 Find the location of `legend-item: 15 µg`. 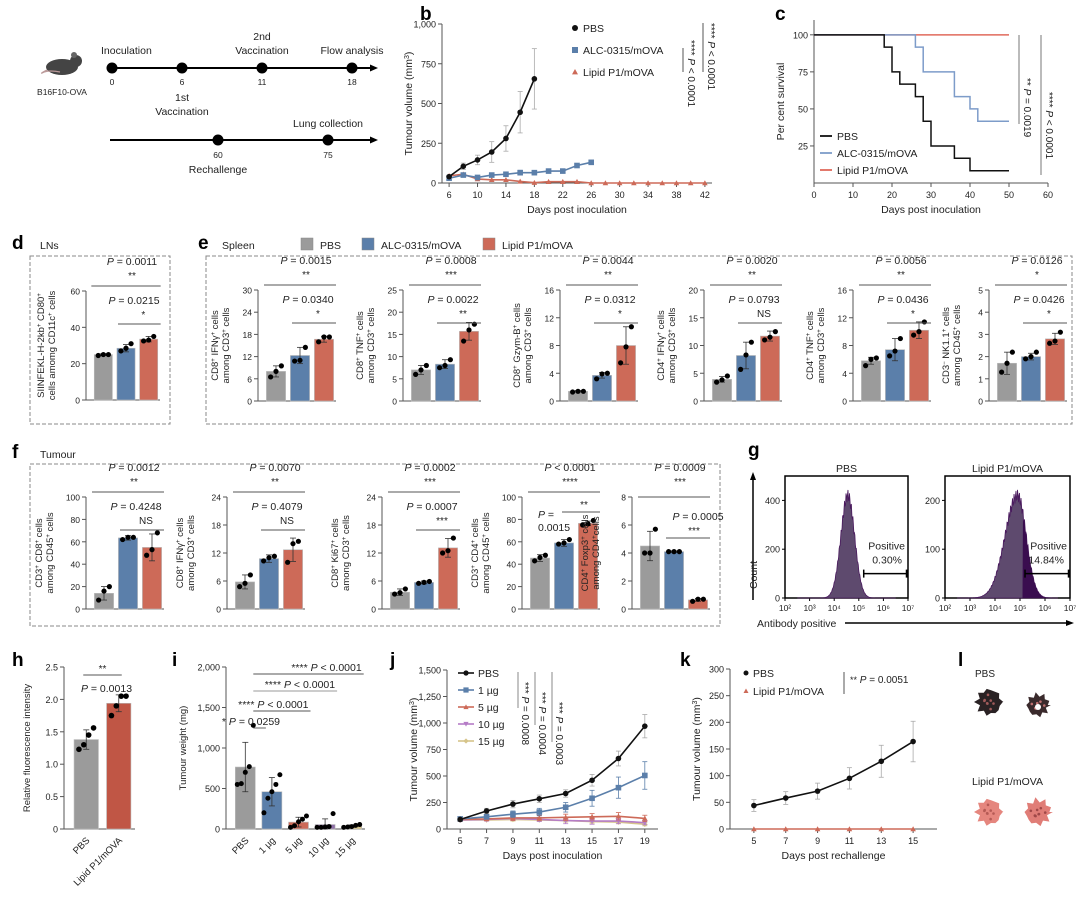

legend-item: 15 µg is located at coordinates (491, 742).